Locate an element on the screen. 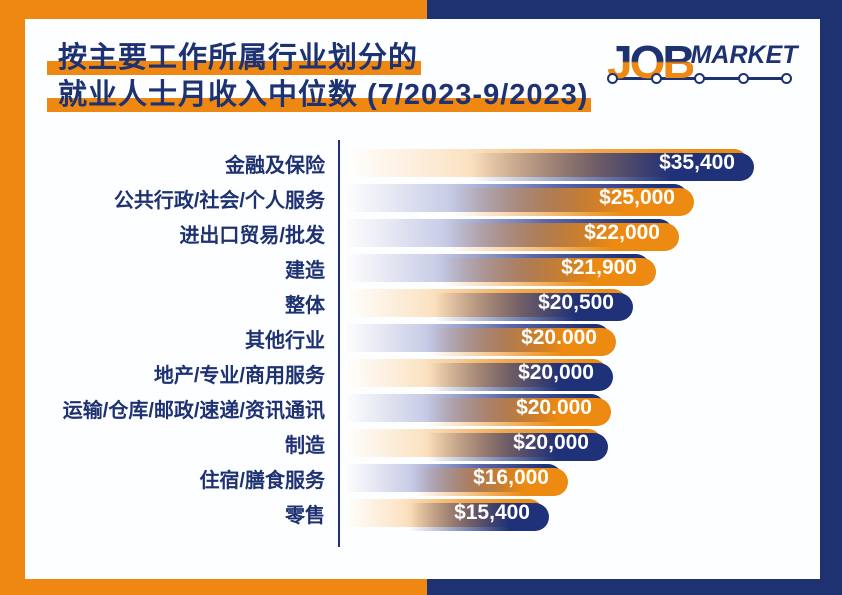 The image size is (842, 595). bar: $15,400 is located at coordinates (443, 513).